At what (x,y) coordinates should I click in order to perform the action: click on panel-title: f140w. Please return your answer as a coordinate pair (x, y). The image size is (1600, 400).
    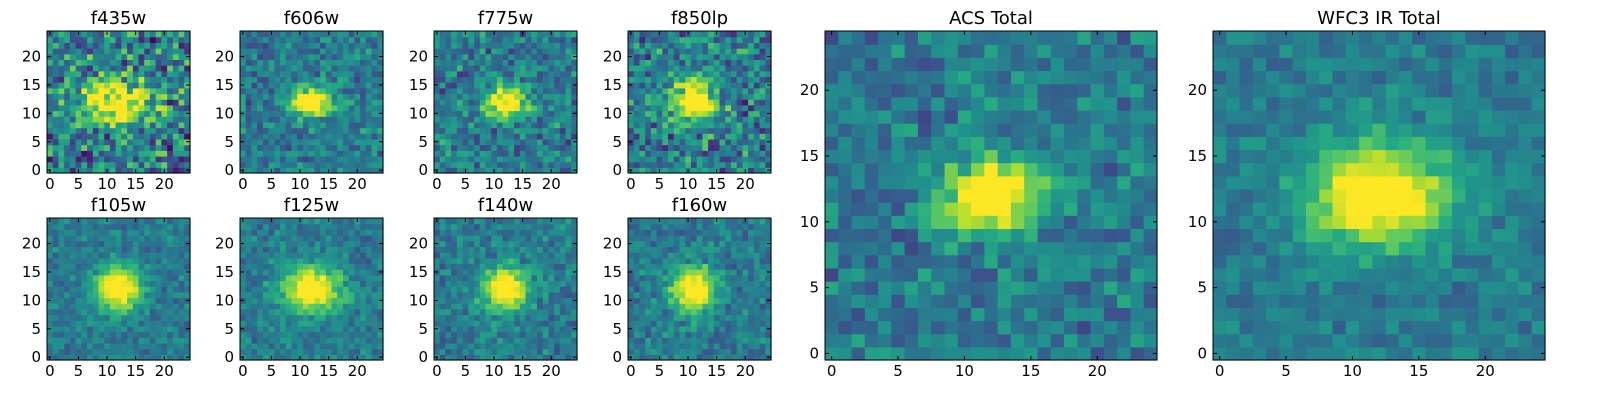
    Looking at the image, I should click on (505, 205).